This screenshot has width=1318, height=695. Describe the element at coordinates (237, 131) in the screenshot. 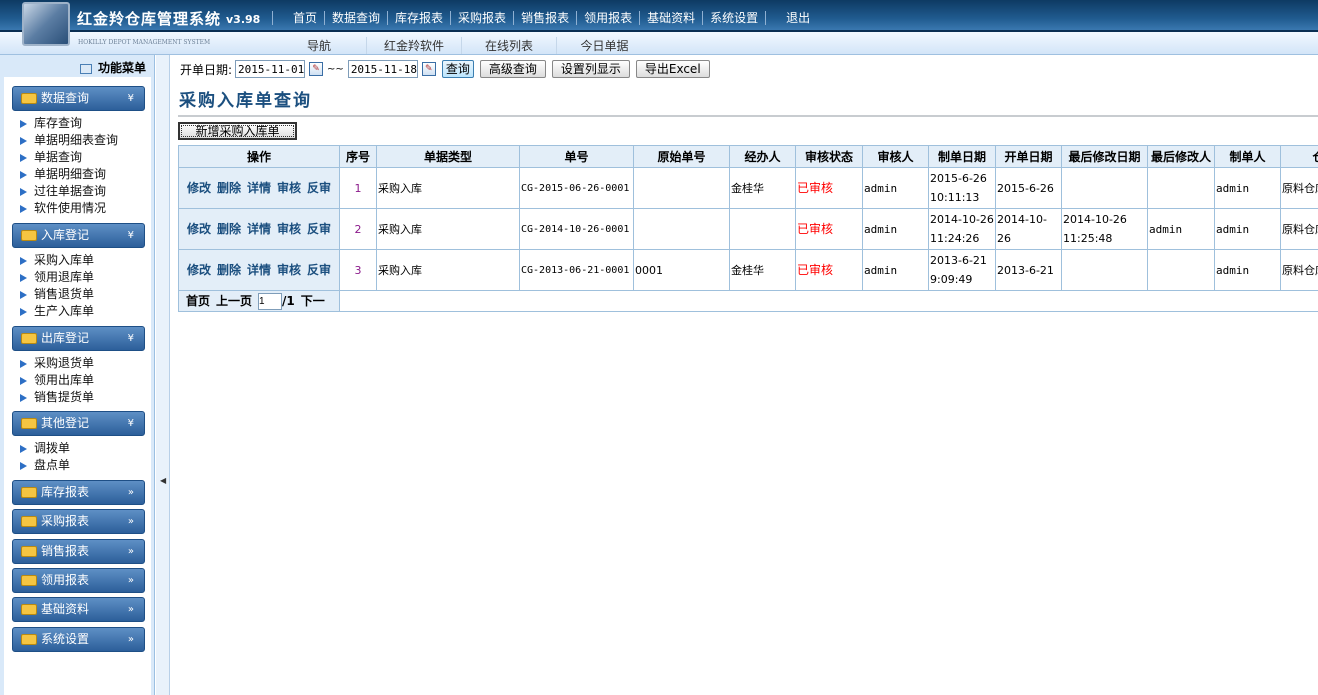

I see `add-purchase-receipt-button: 新增采购入库单` at that location.